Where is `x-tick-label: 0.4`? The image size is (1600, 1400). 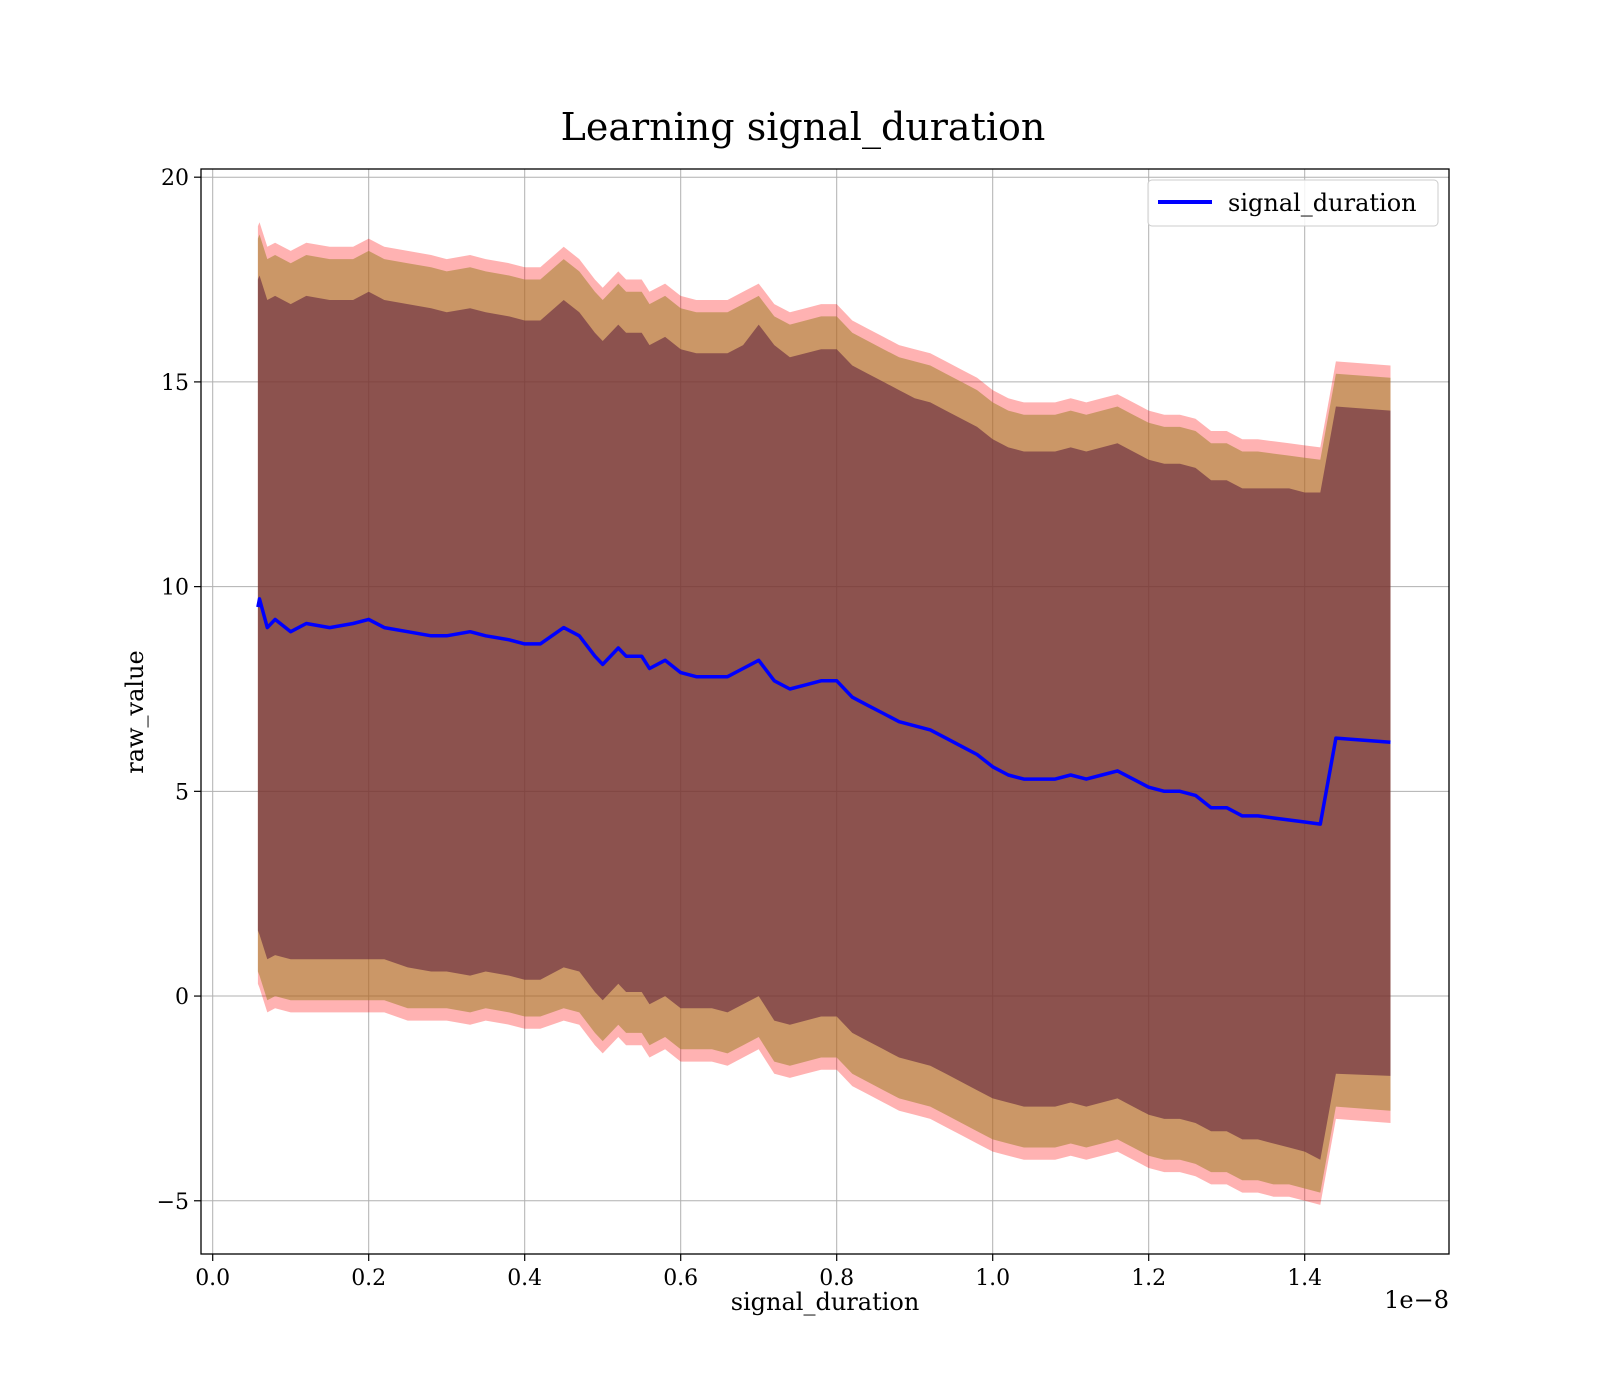 x-tick-label: 0.4 is located at coordinates (524, 1278).